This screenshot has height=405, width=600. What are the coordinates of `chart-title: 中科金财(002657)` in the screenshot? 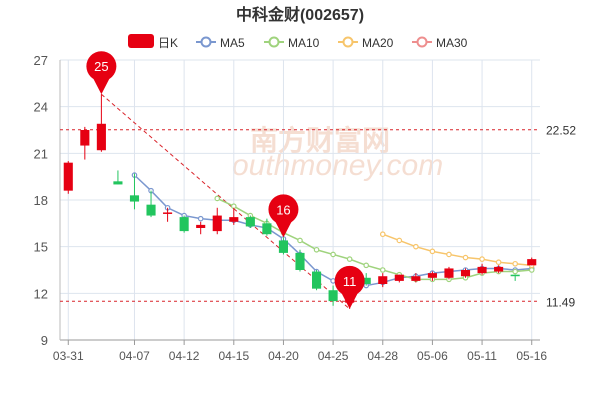 It's located at (300, 14).